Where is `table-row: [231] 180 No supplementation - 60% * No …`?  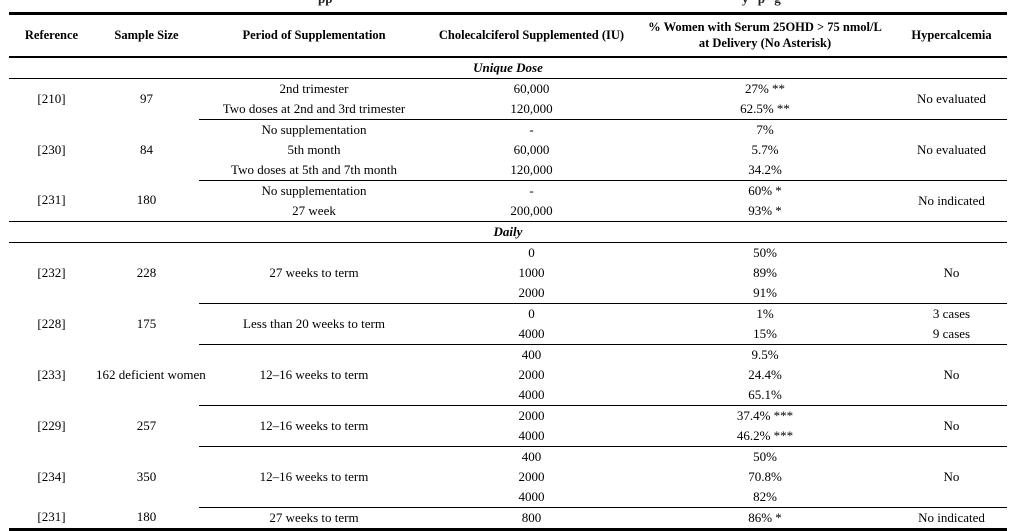 table-row: [231] 180 No supplementation - 60% * No … is located at coordinates (508, 194).